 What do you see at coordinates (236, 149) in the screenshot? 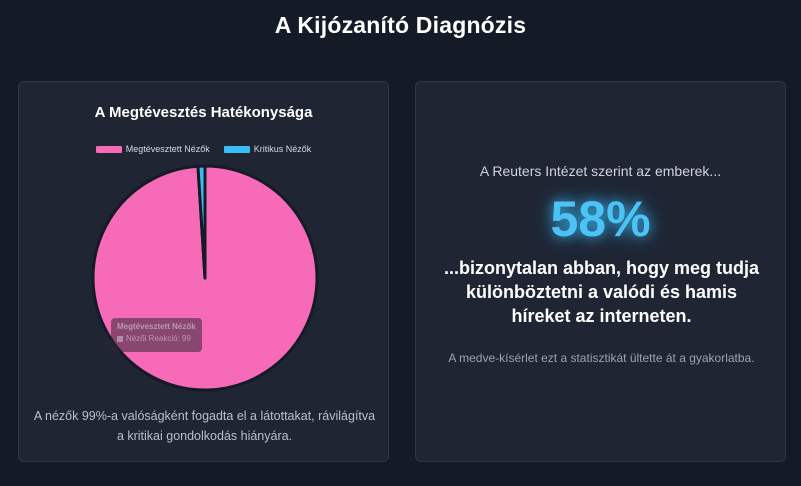
I see `legend-swatch-critical` at bounding box center [236, 149].